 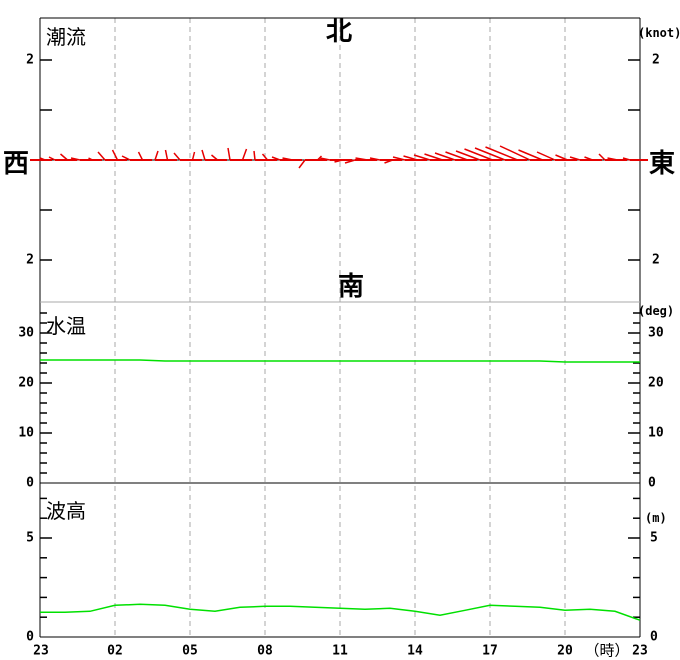 What do you see at coordinates (26, 333) in the screenshot?
I see `temp-ytick-left-30: 30` at bounding box center [26, 333].